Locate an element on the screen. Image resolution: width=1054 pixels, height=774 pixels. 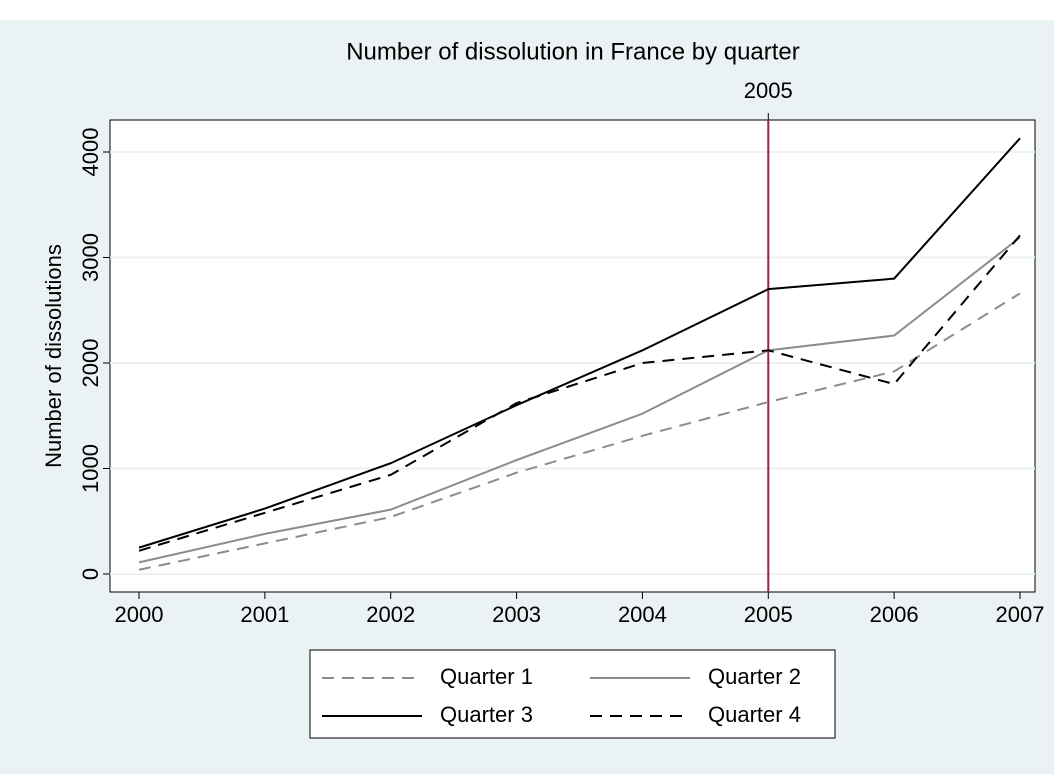
x-tick-label: 2006 is located at coordinates (894, 614).